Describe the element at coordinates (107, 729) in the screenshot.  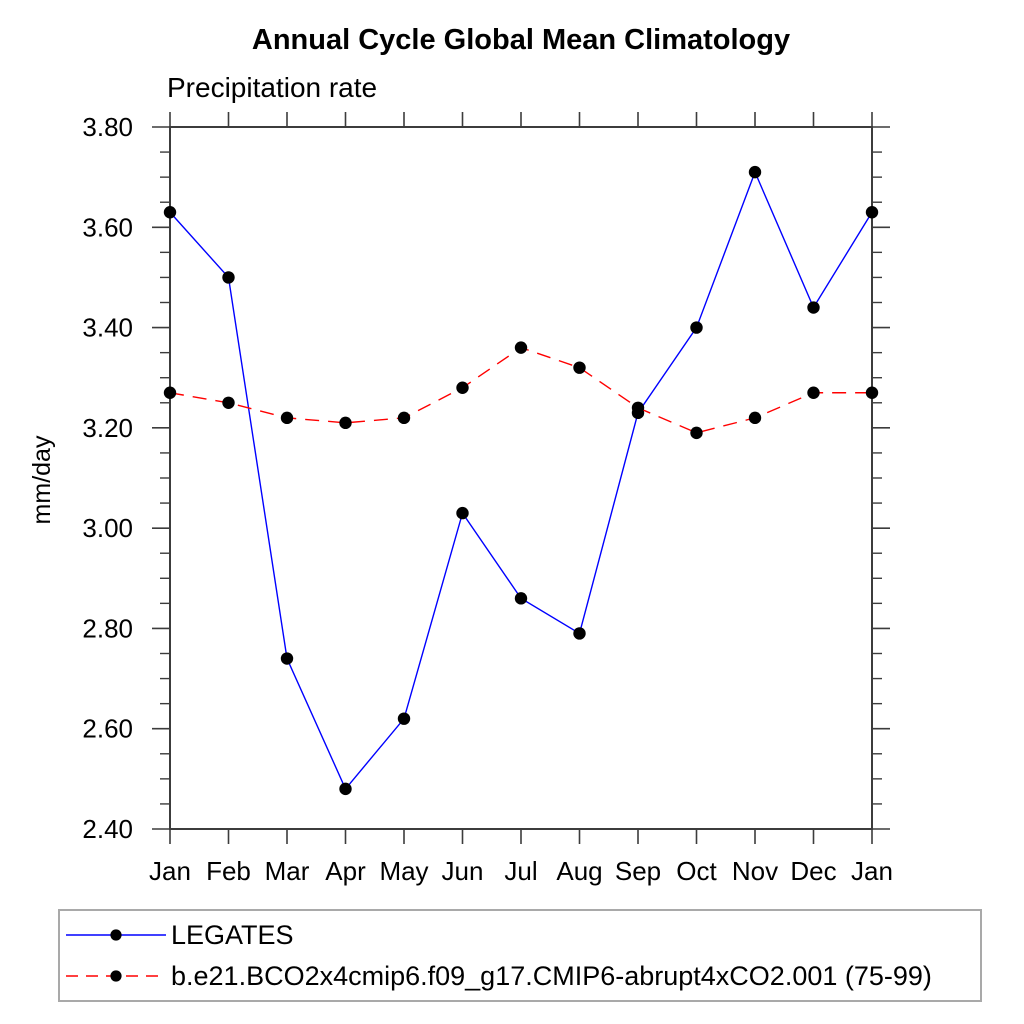
I see `y-tick-label: 2.60` at that location.